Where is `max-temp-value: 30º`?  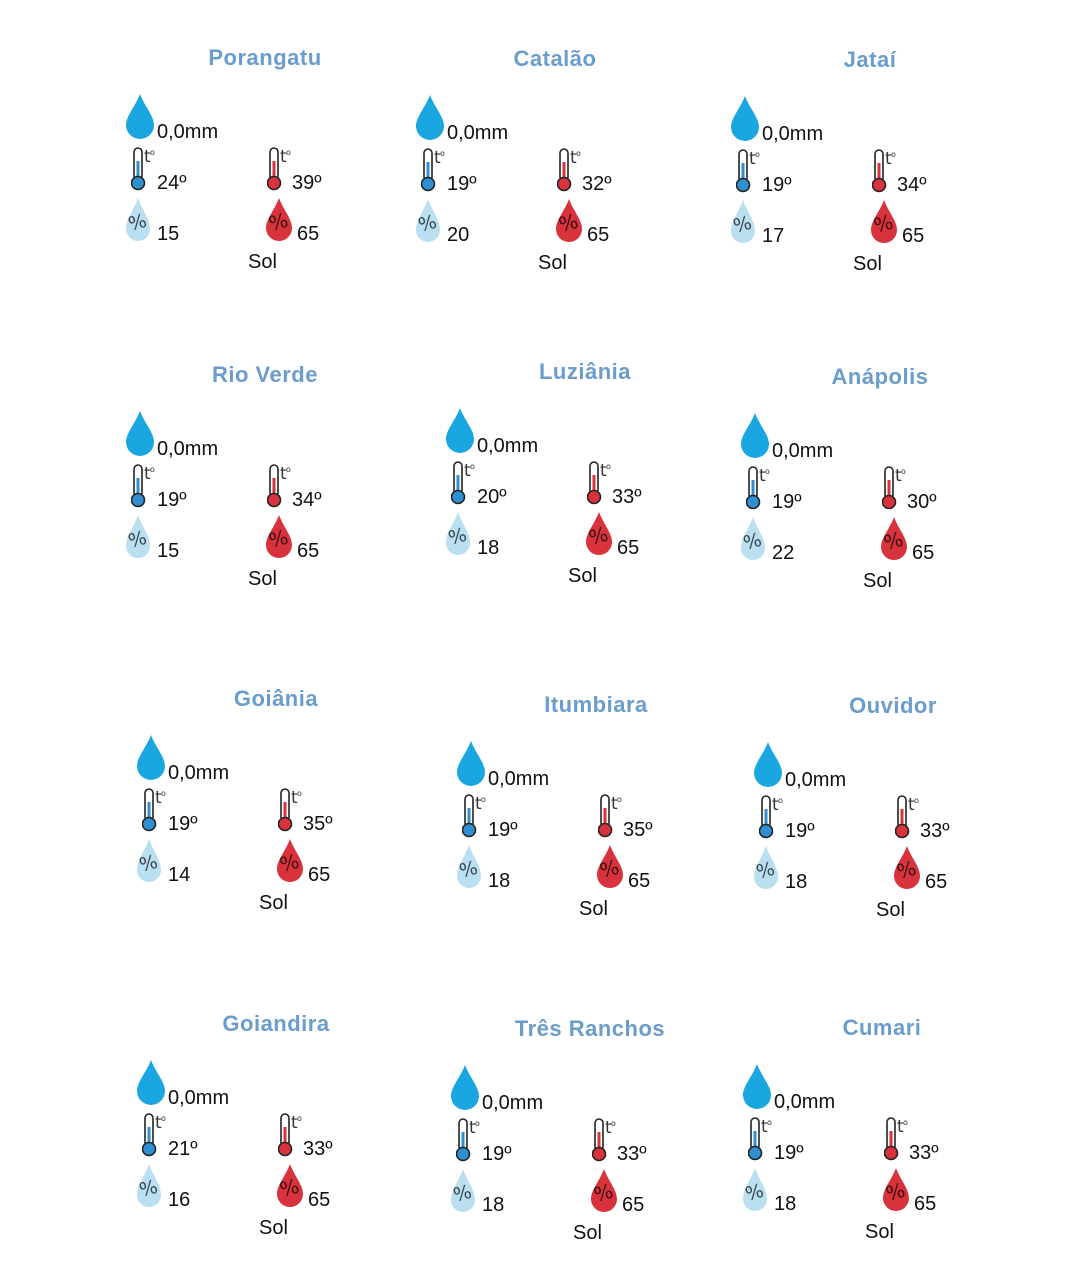 max-temp-value: 30º is located at coordinates (922, 502).